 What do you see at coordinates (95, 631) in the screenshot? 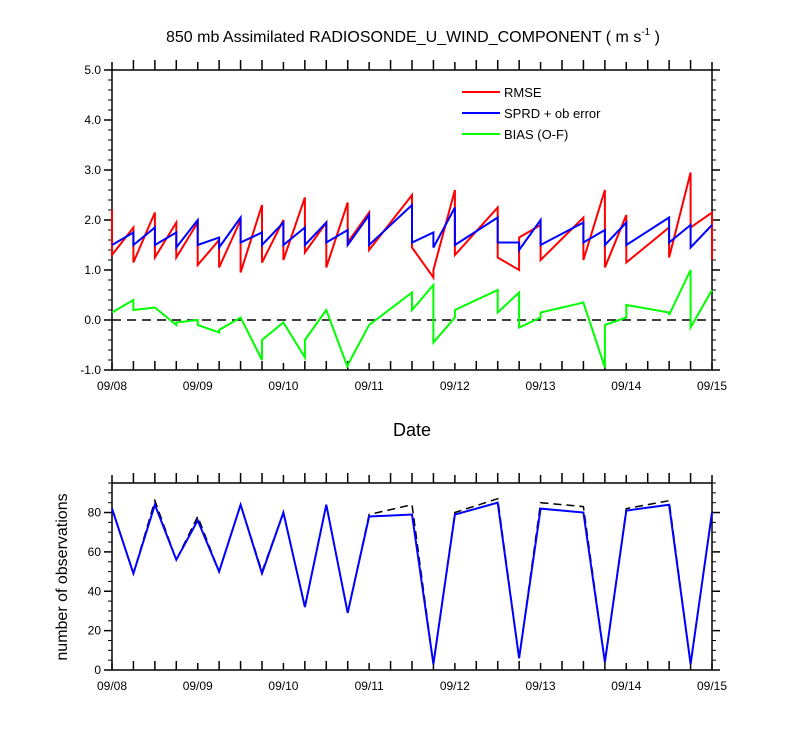
I see `bottom-y-tick-label: 20` at bounding box center [95, 631].